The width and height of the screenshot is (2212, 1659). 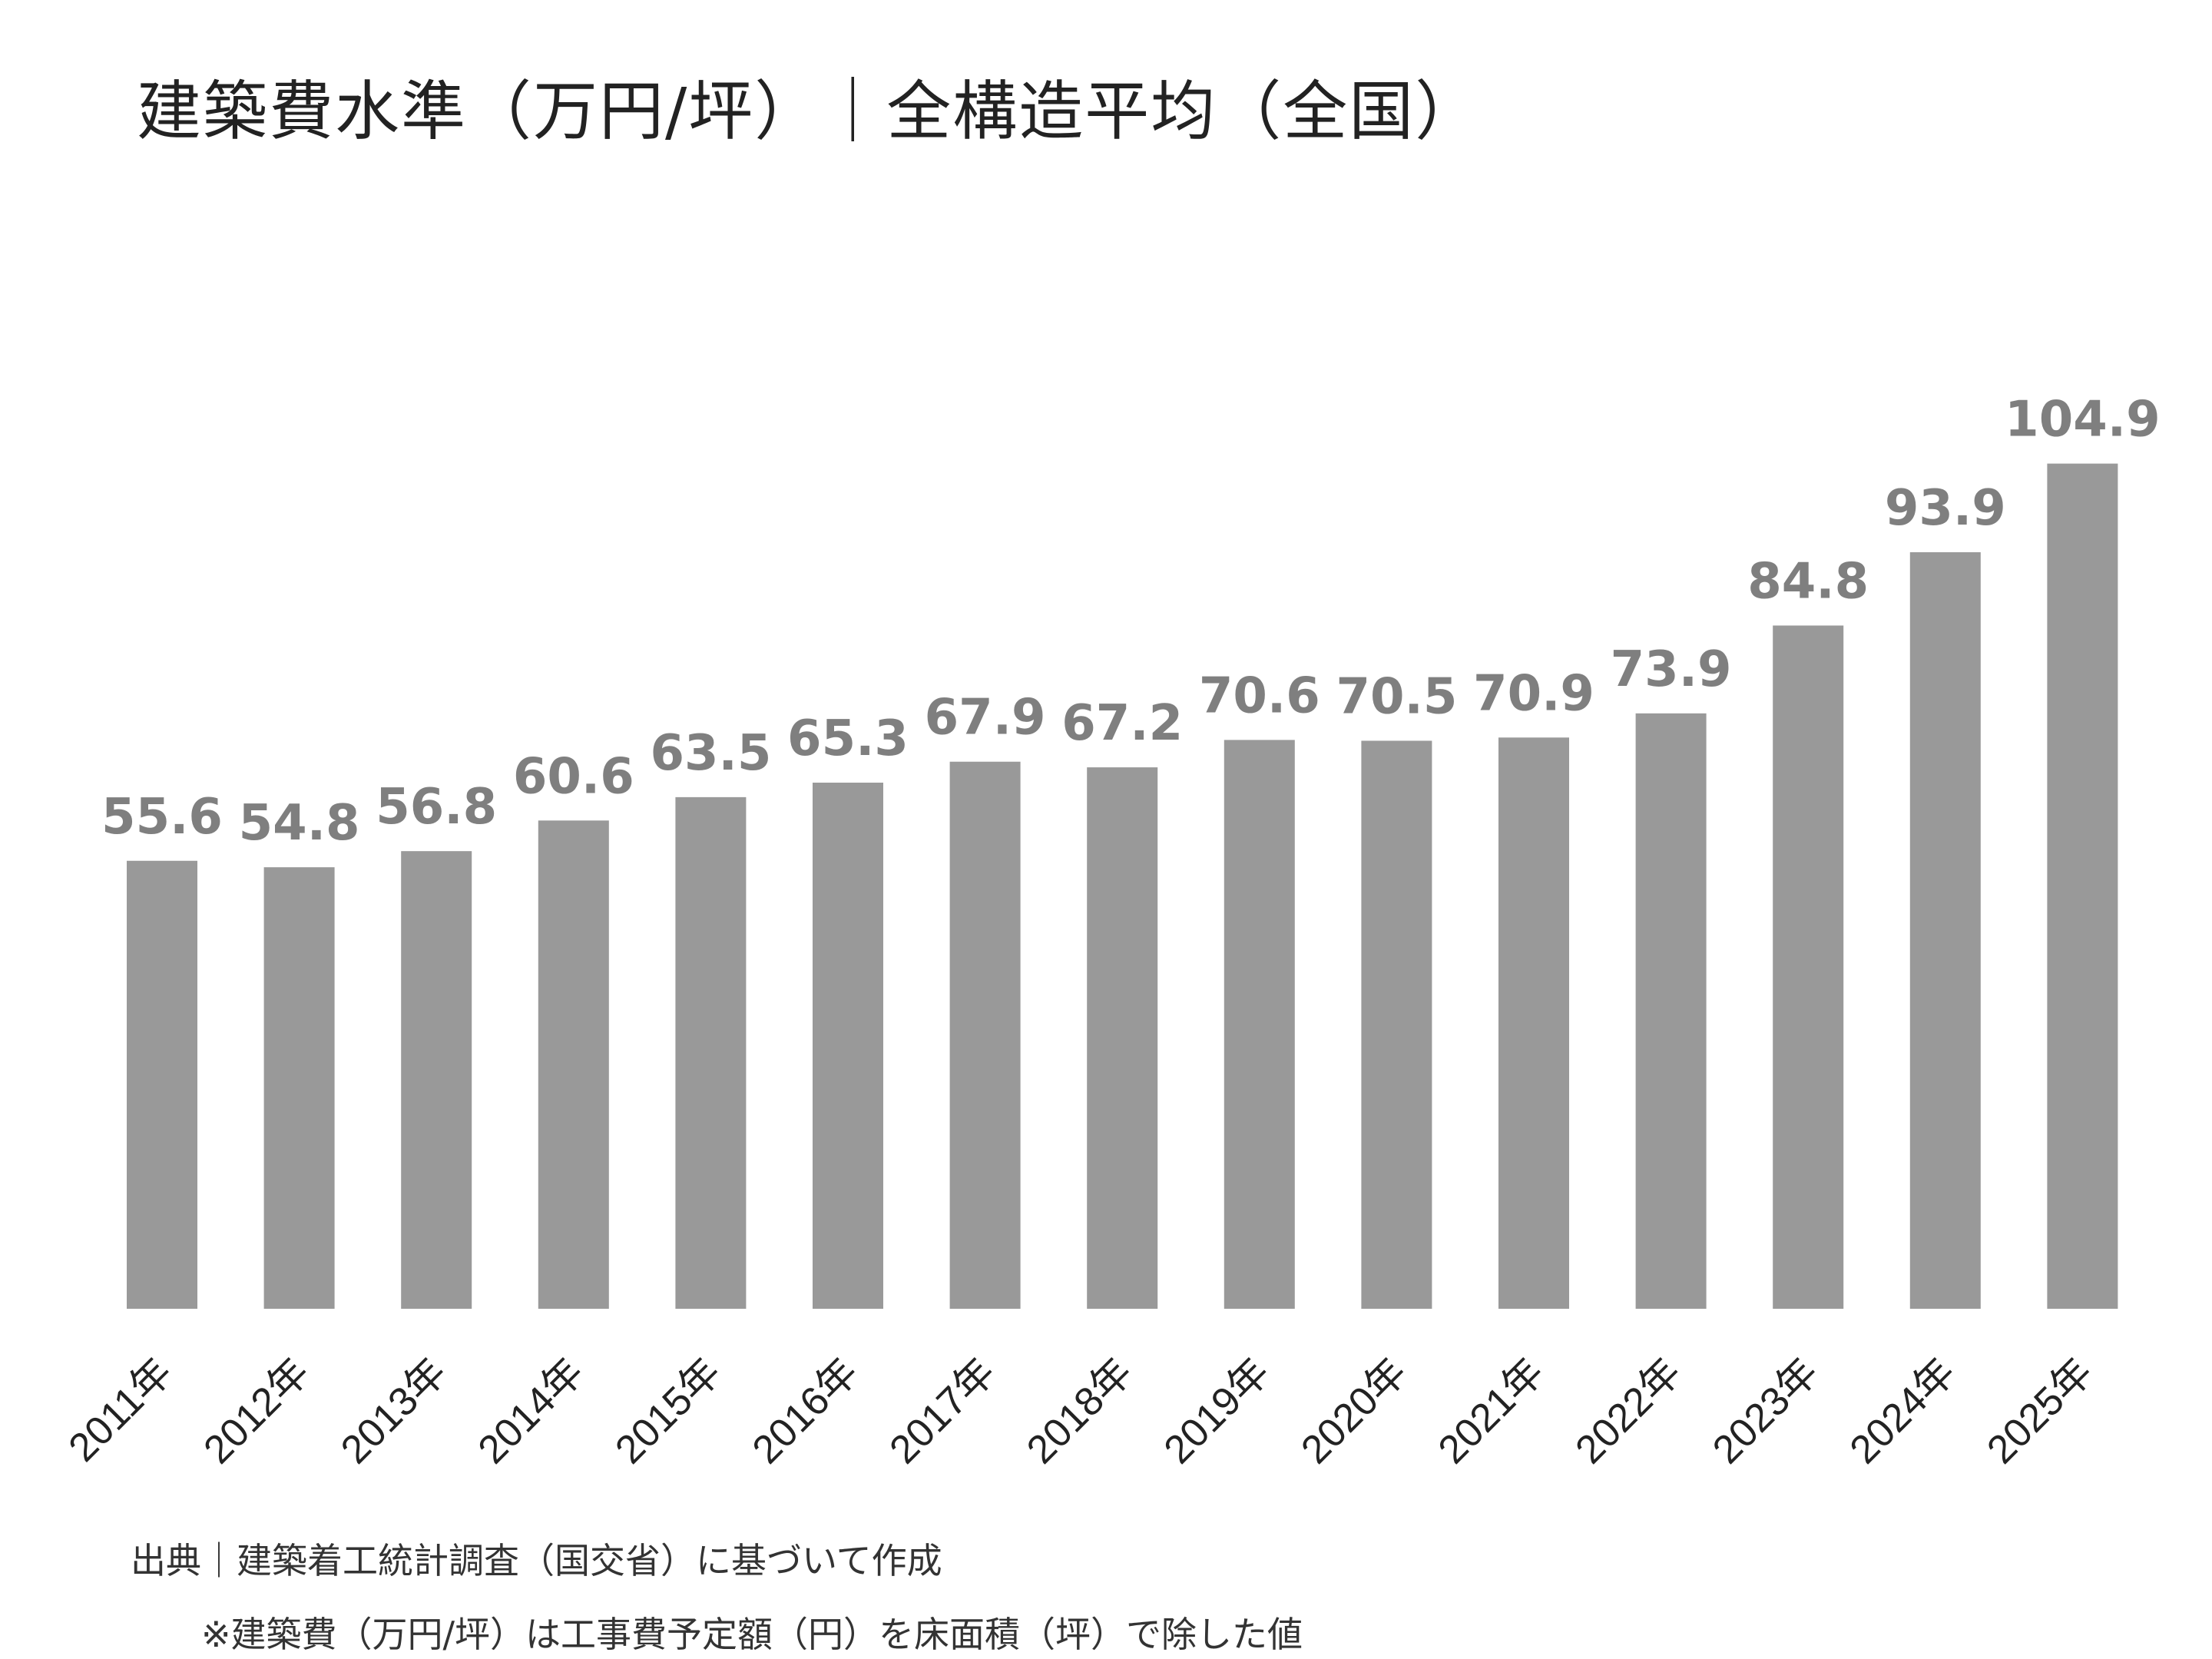 I want to click on data-label: 73.9, so click(x=1671, y=669).